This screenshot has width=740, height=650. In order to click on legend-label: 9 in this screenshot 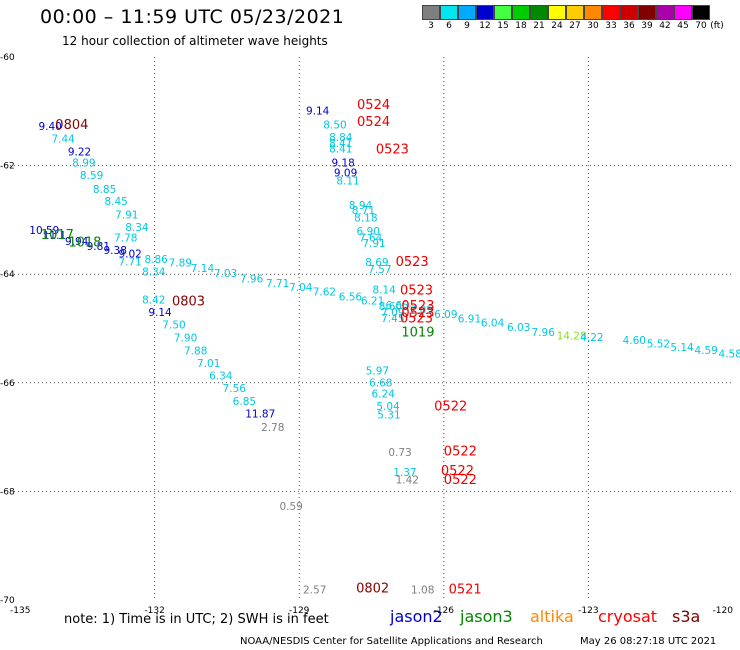, I will do `click(467, 26)`.